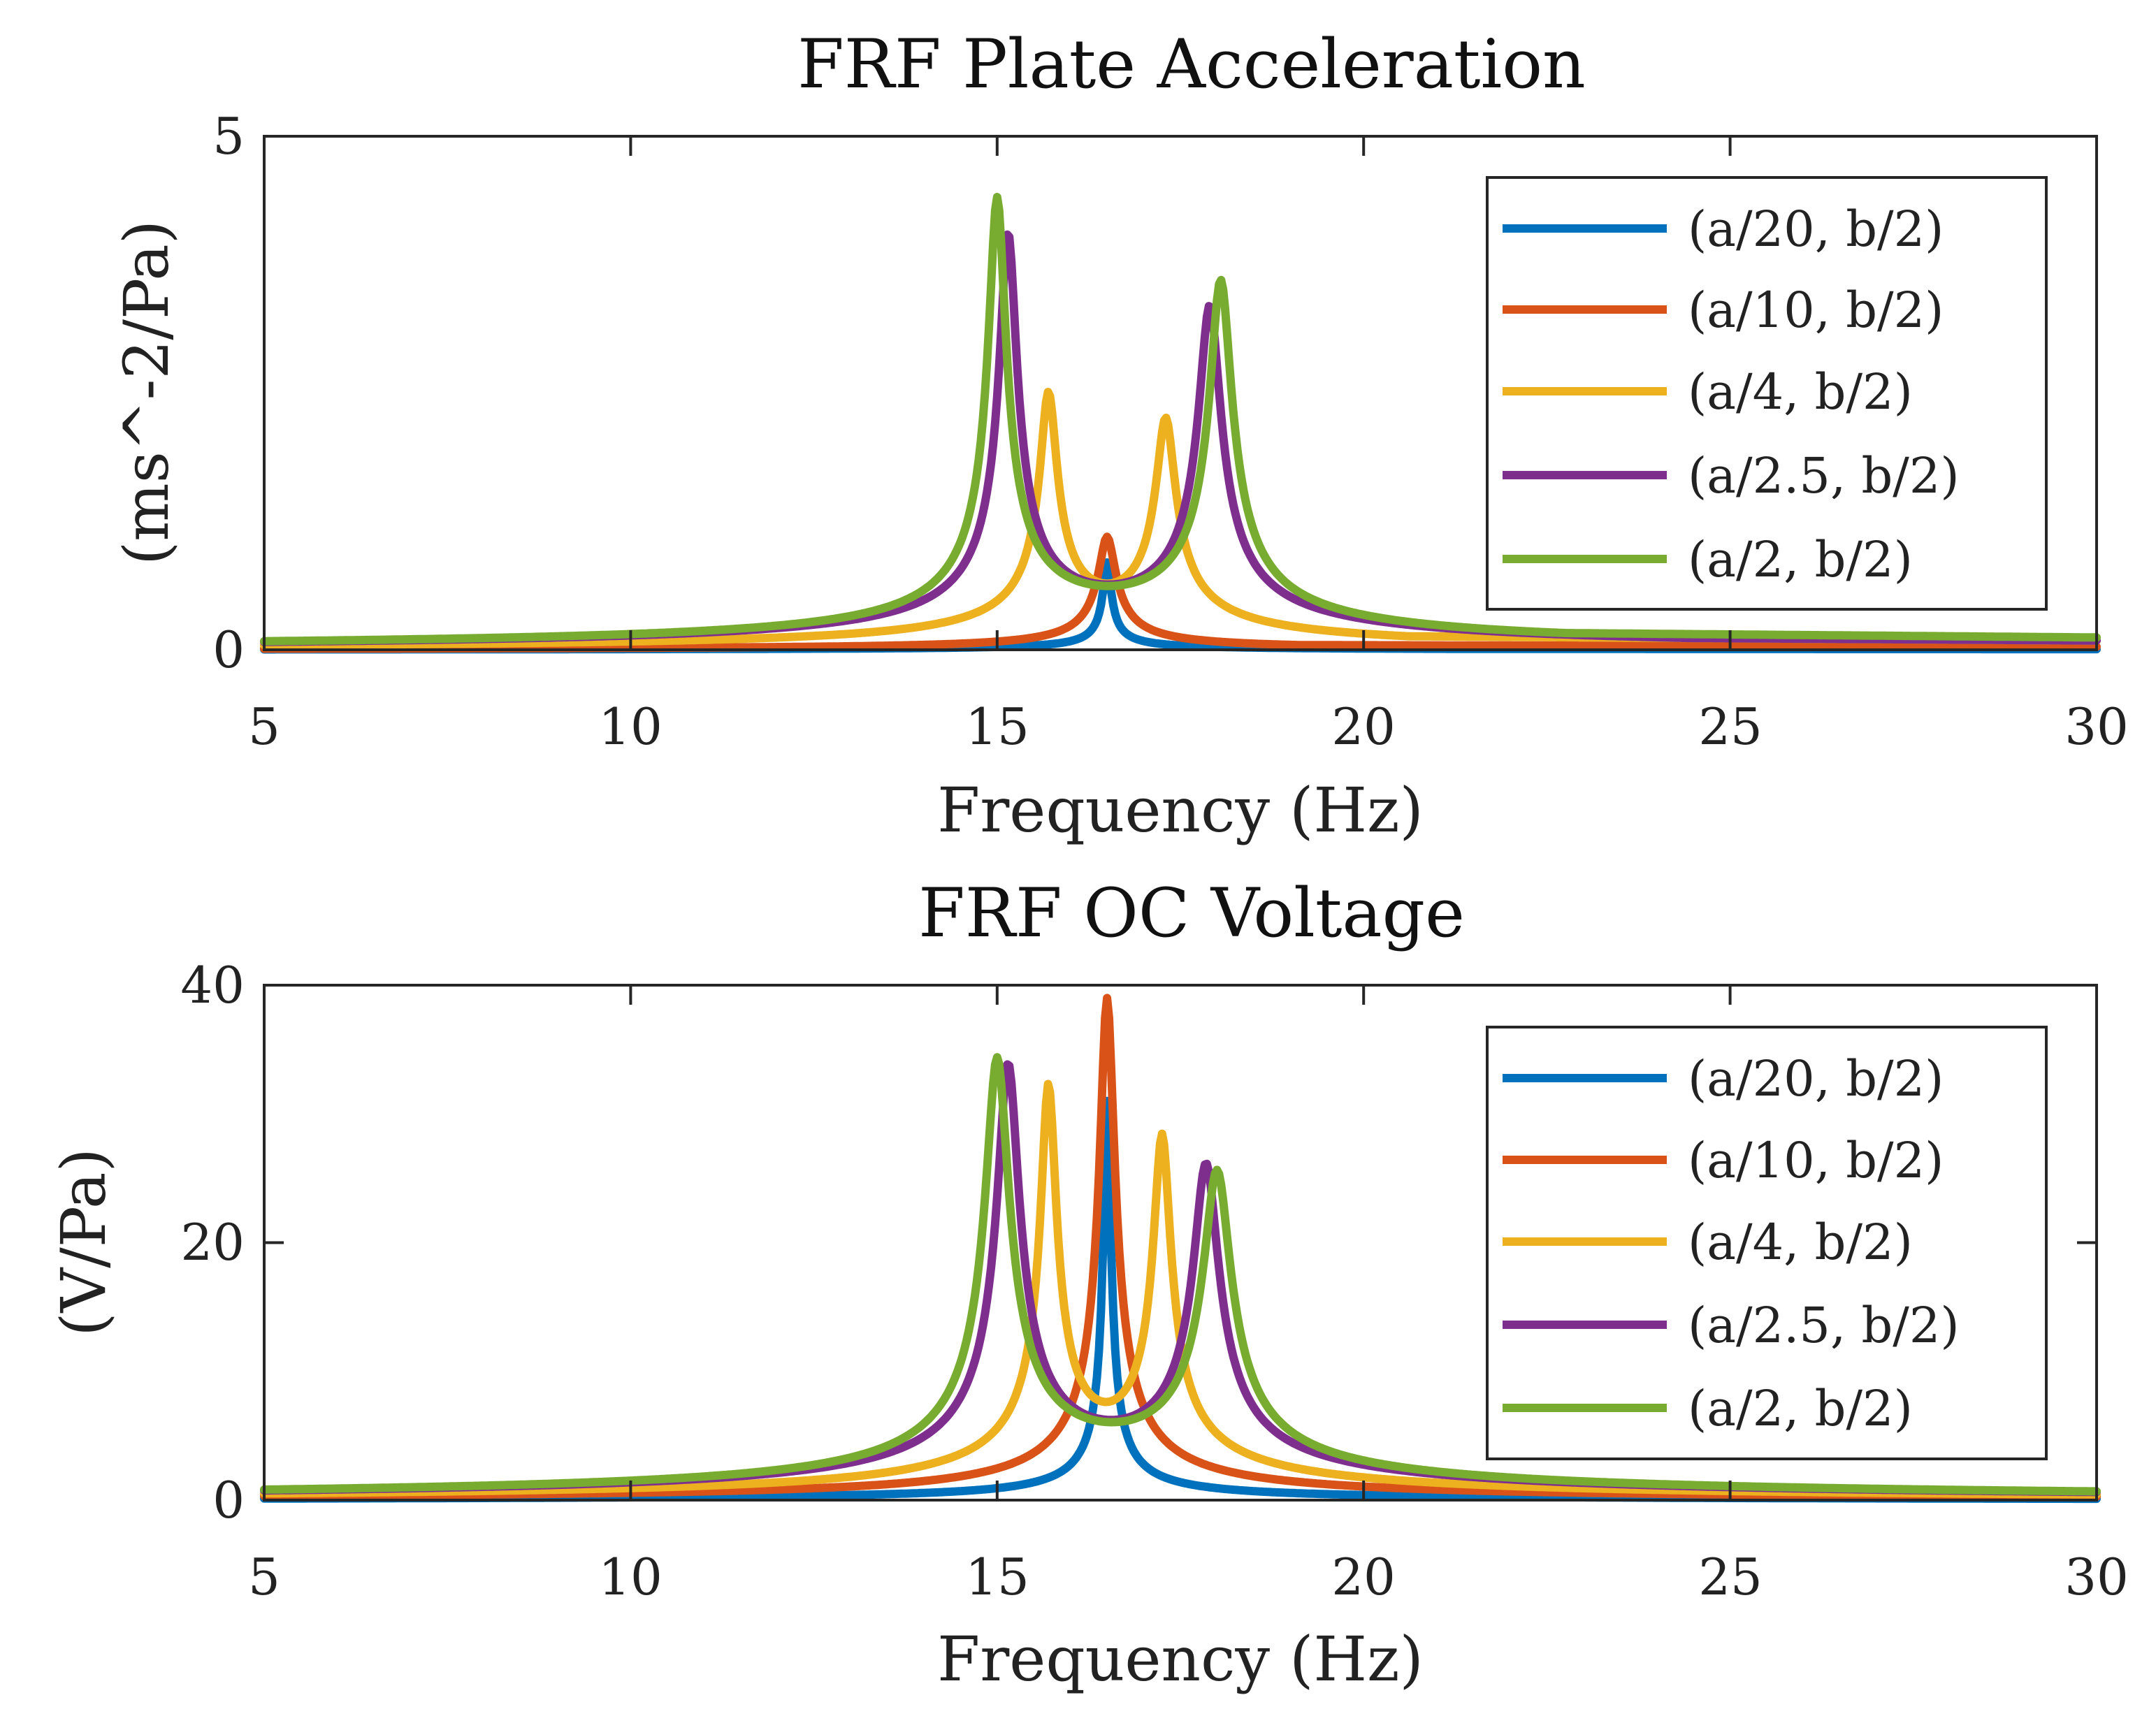 This screenshot has width=2156, height=1723. Describe the element at coordinates (1191, 64) in the screenshot. I see `chart-title: FRF Plate Acceleration` at that location.